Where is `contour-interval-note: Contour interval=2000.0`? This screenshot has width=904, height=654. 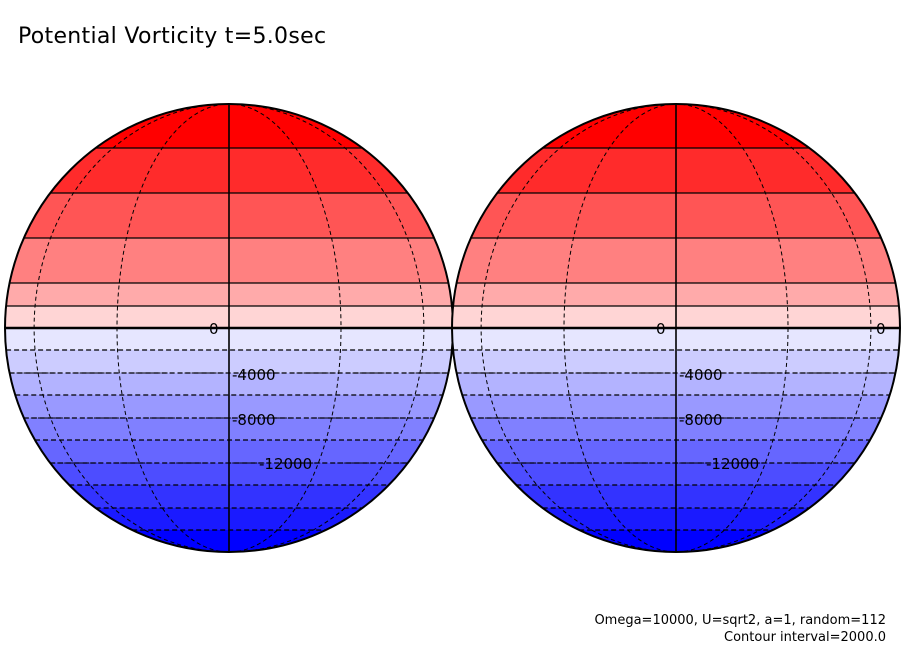 contour-interval-note: Contour interval=2000.0 is located at coordinates (805, 637).